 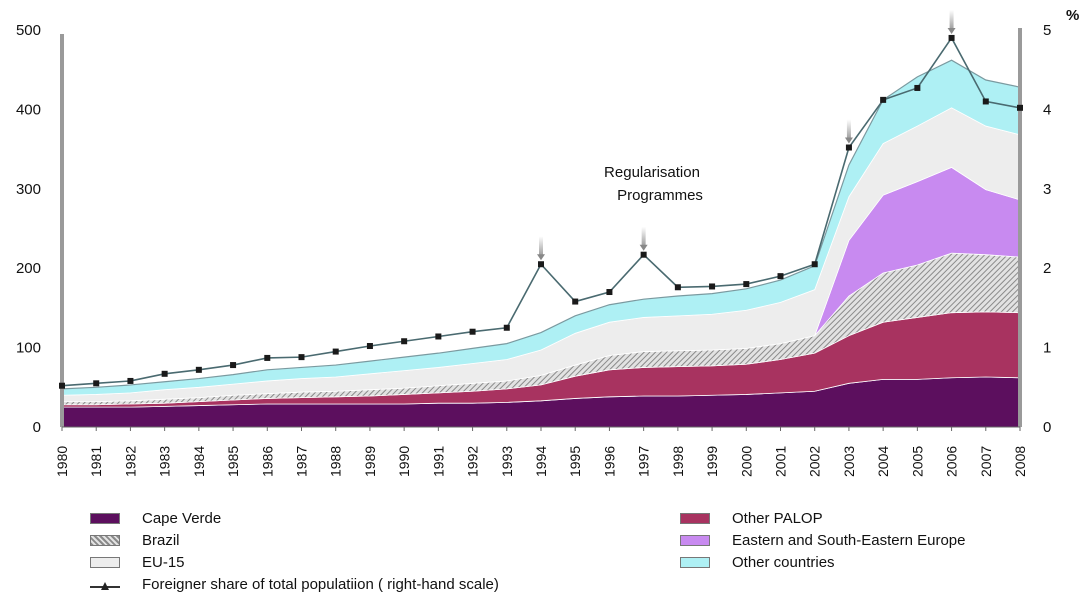 I want to click on legend-swatch-other-palop, so click(x=695, y=518).